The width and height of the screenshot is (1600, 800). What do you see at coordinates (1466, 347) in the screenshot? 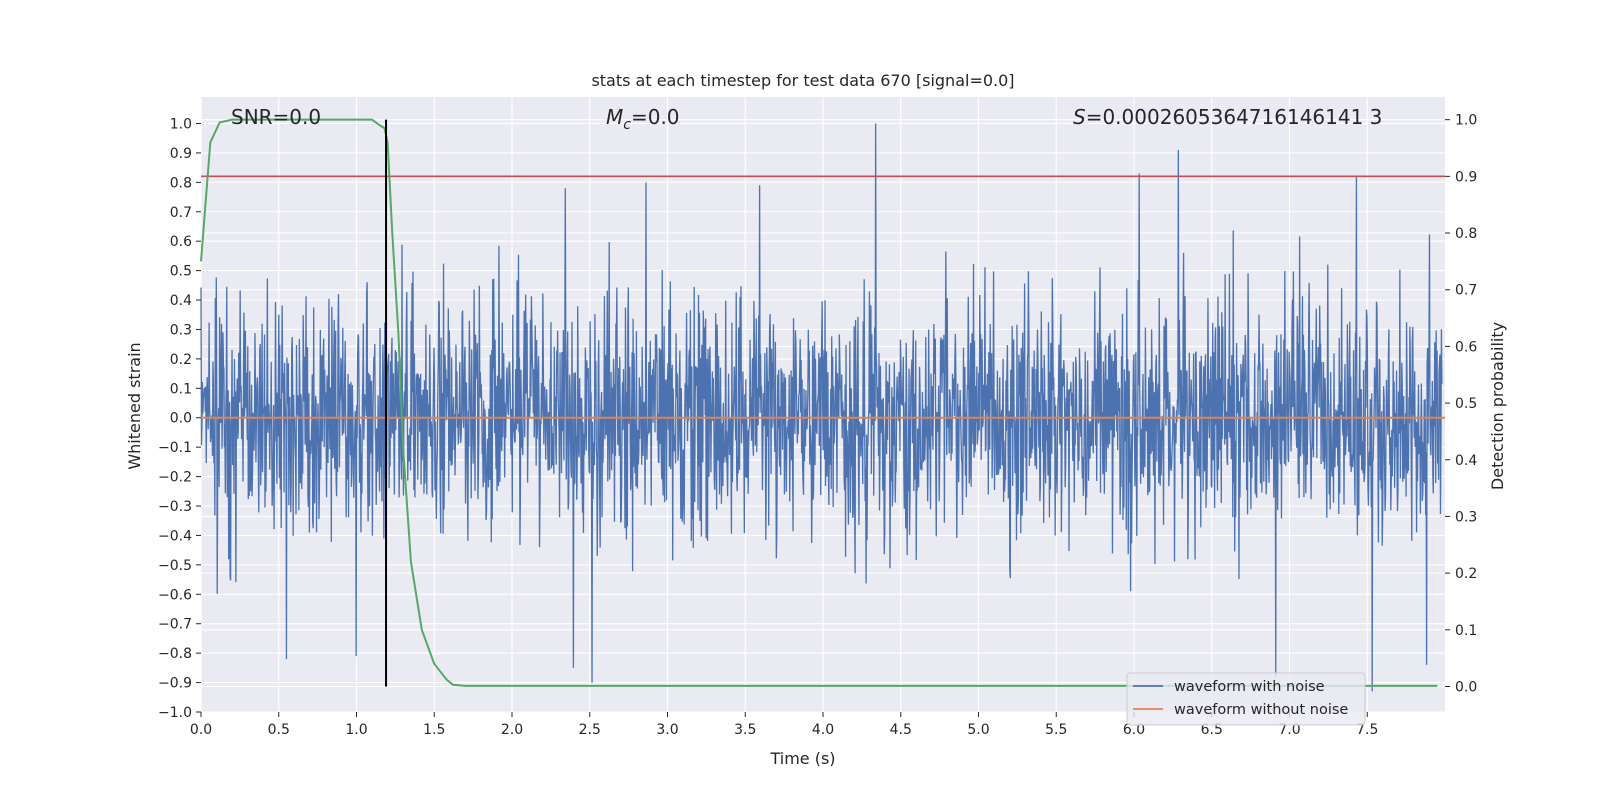
I see `y2-tick-label: 0.6` at bounding box center [1466, 347].